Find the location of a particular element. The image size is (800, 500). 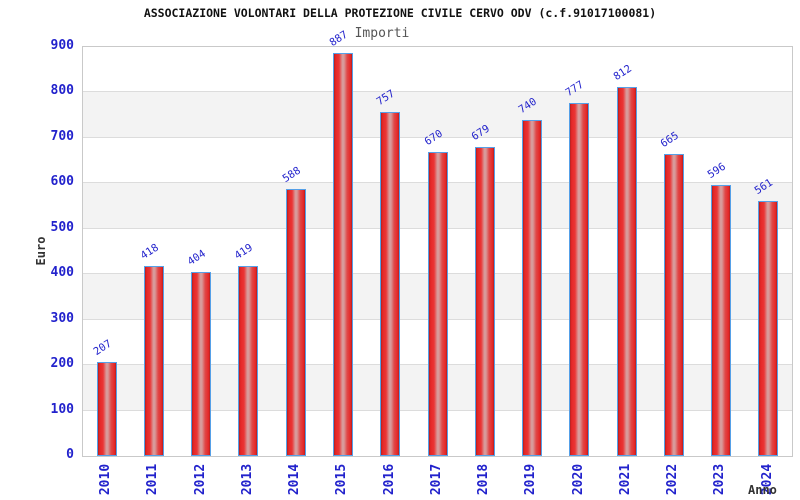

y-tick-label: 500 is located at coordinates (62, 227).